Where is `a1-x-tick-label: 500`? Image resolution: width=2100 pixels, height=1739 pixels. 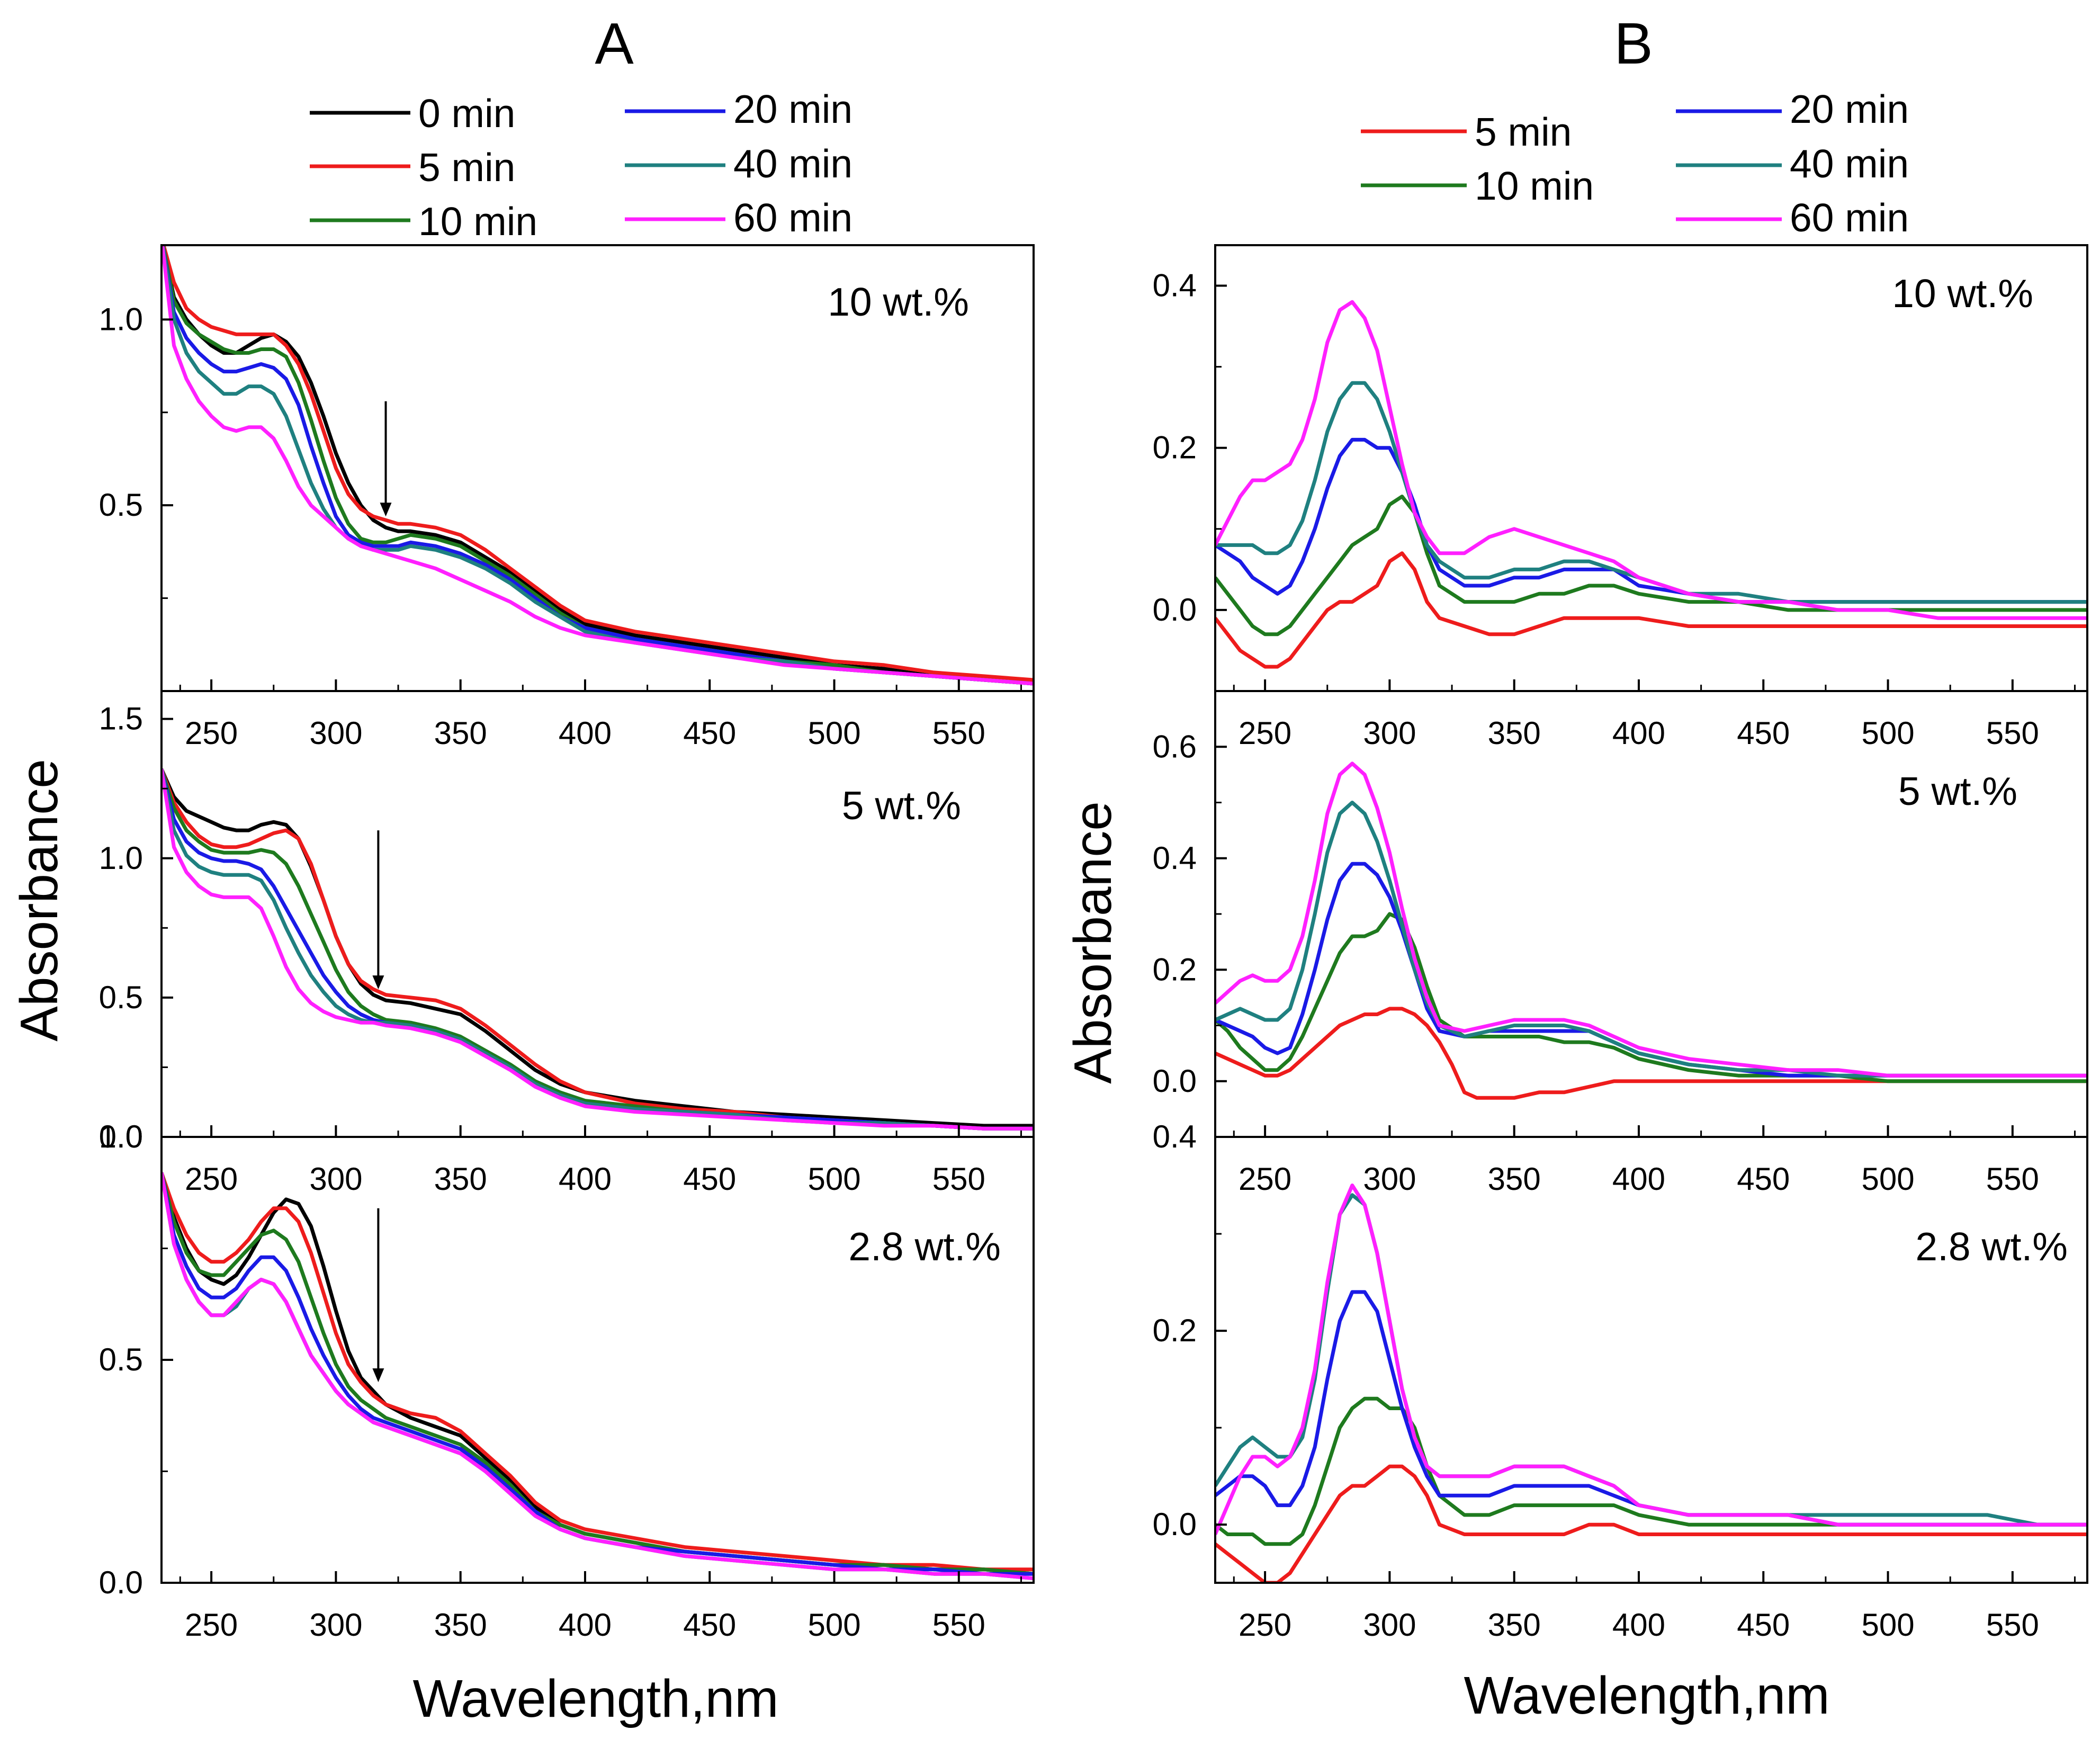
a1-x-tick-label: 500 is located at coordinates (833, 733).